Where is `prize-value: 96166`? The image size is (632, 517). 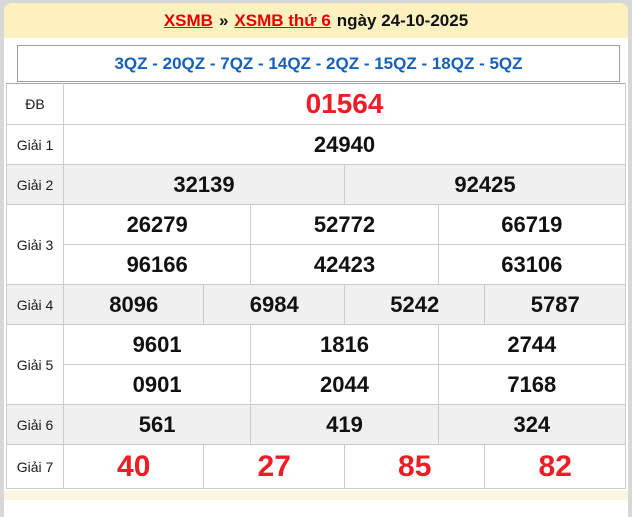 prize-value: 96166 is located at coordinates (157, 264).